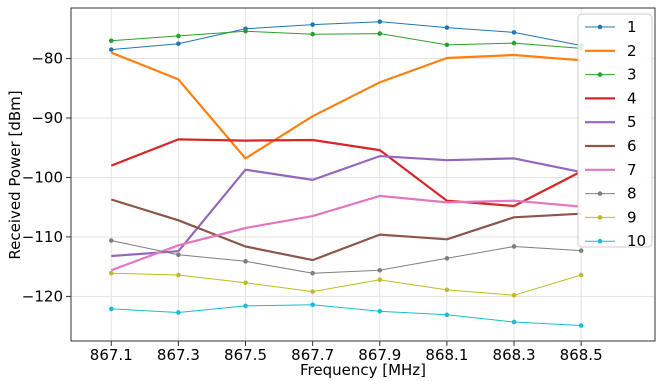 This screenshot has width=656, height=381. I want to click on legend-label: 4, so click(632, 98).